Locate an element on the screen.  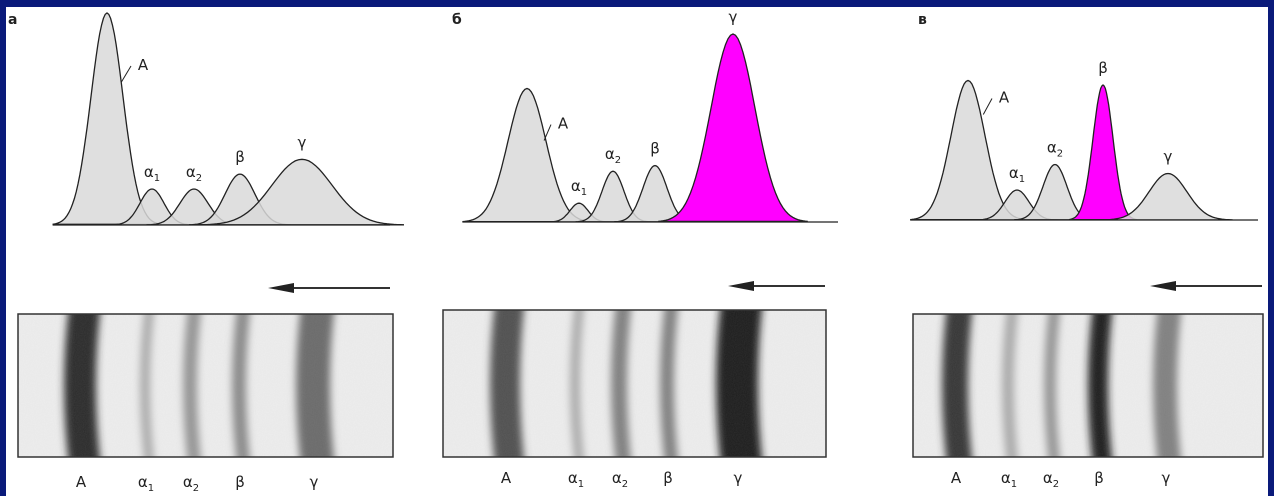
panel-letter: б is located at coordinates (457, 20).